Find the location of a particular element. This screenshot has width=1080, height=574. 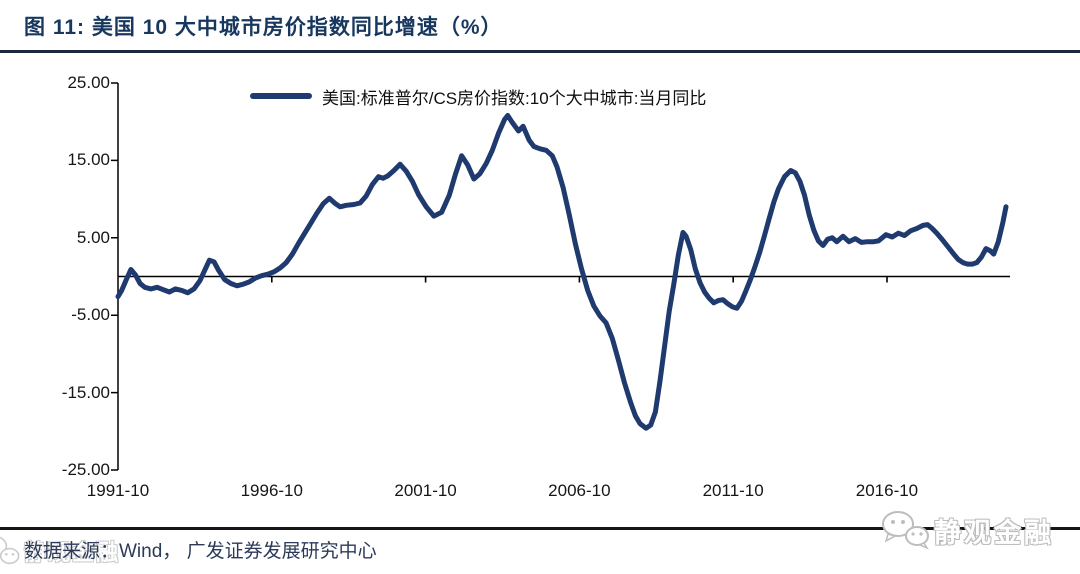

x-tick-label: 2001-10 is located at coordinates (425, 490).